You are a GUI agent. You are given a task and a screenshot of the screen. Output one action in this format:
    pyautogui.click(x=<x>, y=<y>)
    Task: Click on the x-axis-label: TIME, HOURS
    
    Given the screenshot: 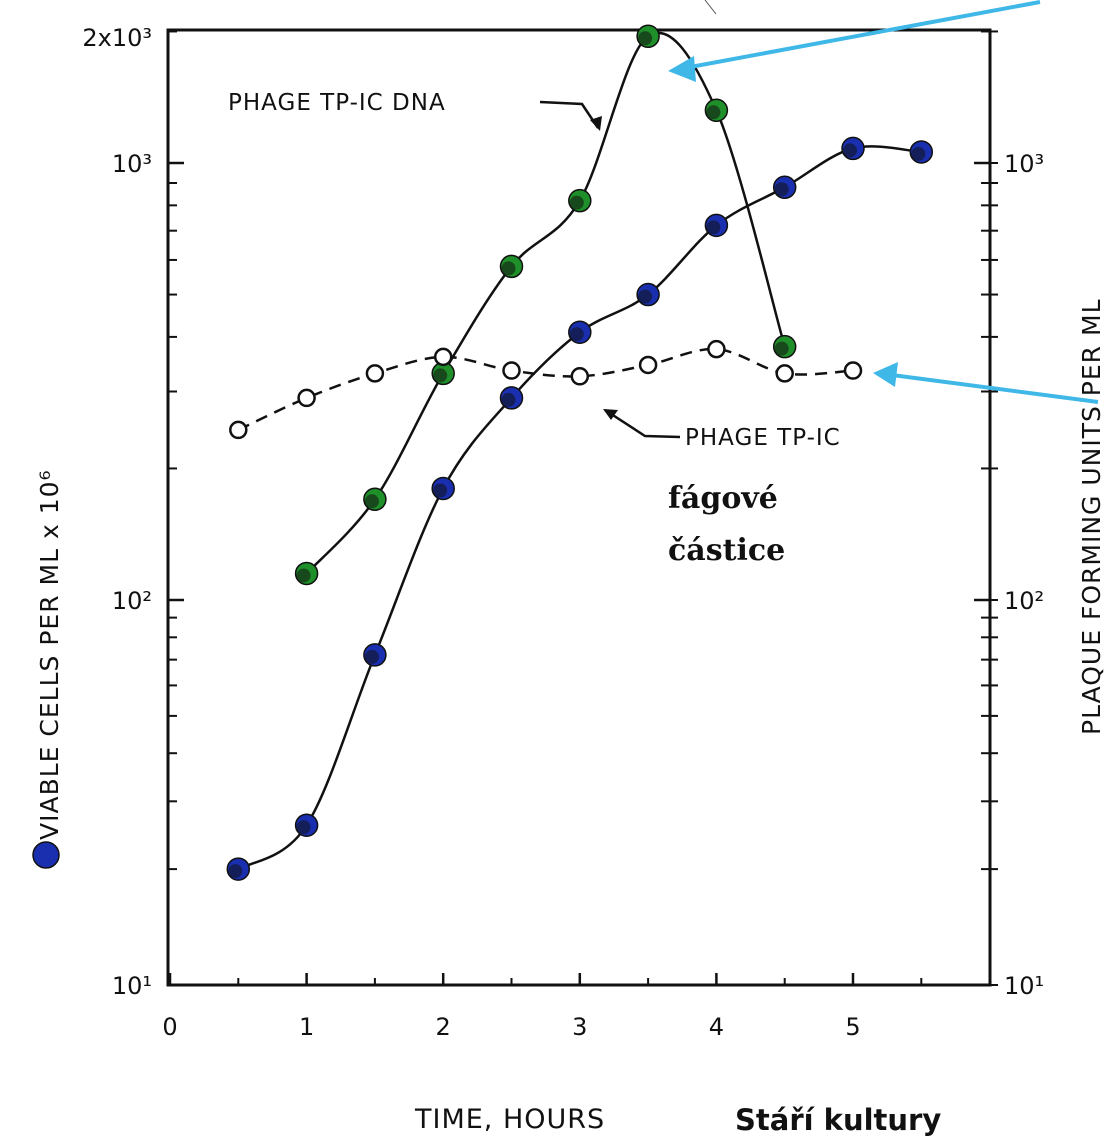 What is the action you would take?
    pyautogui.click(x=509, y=1119)
    